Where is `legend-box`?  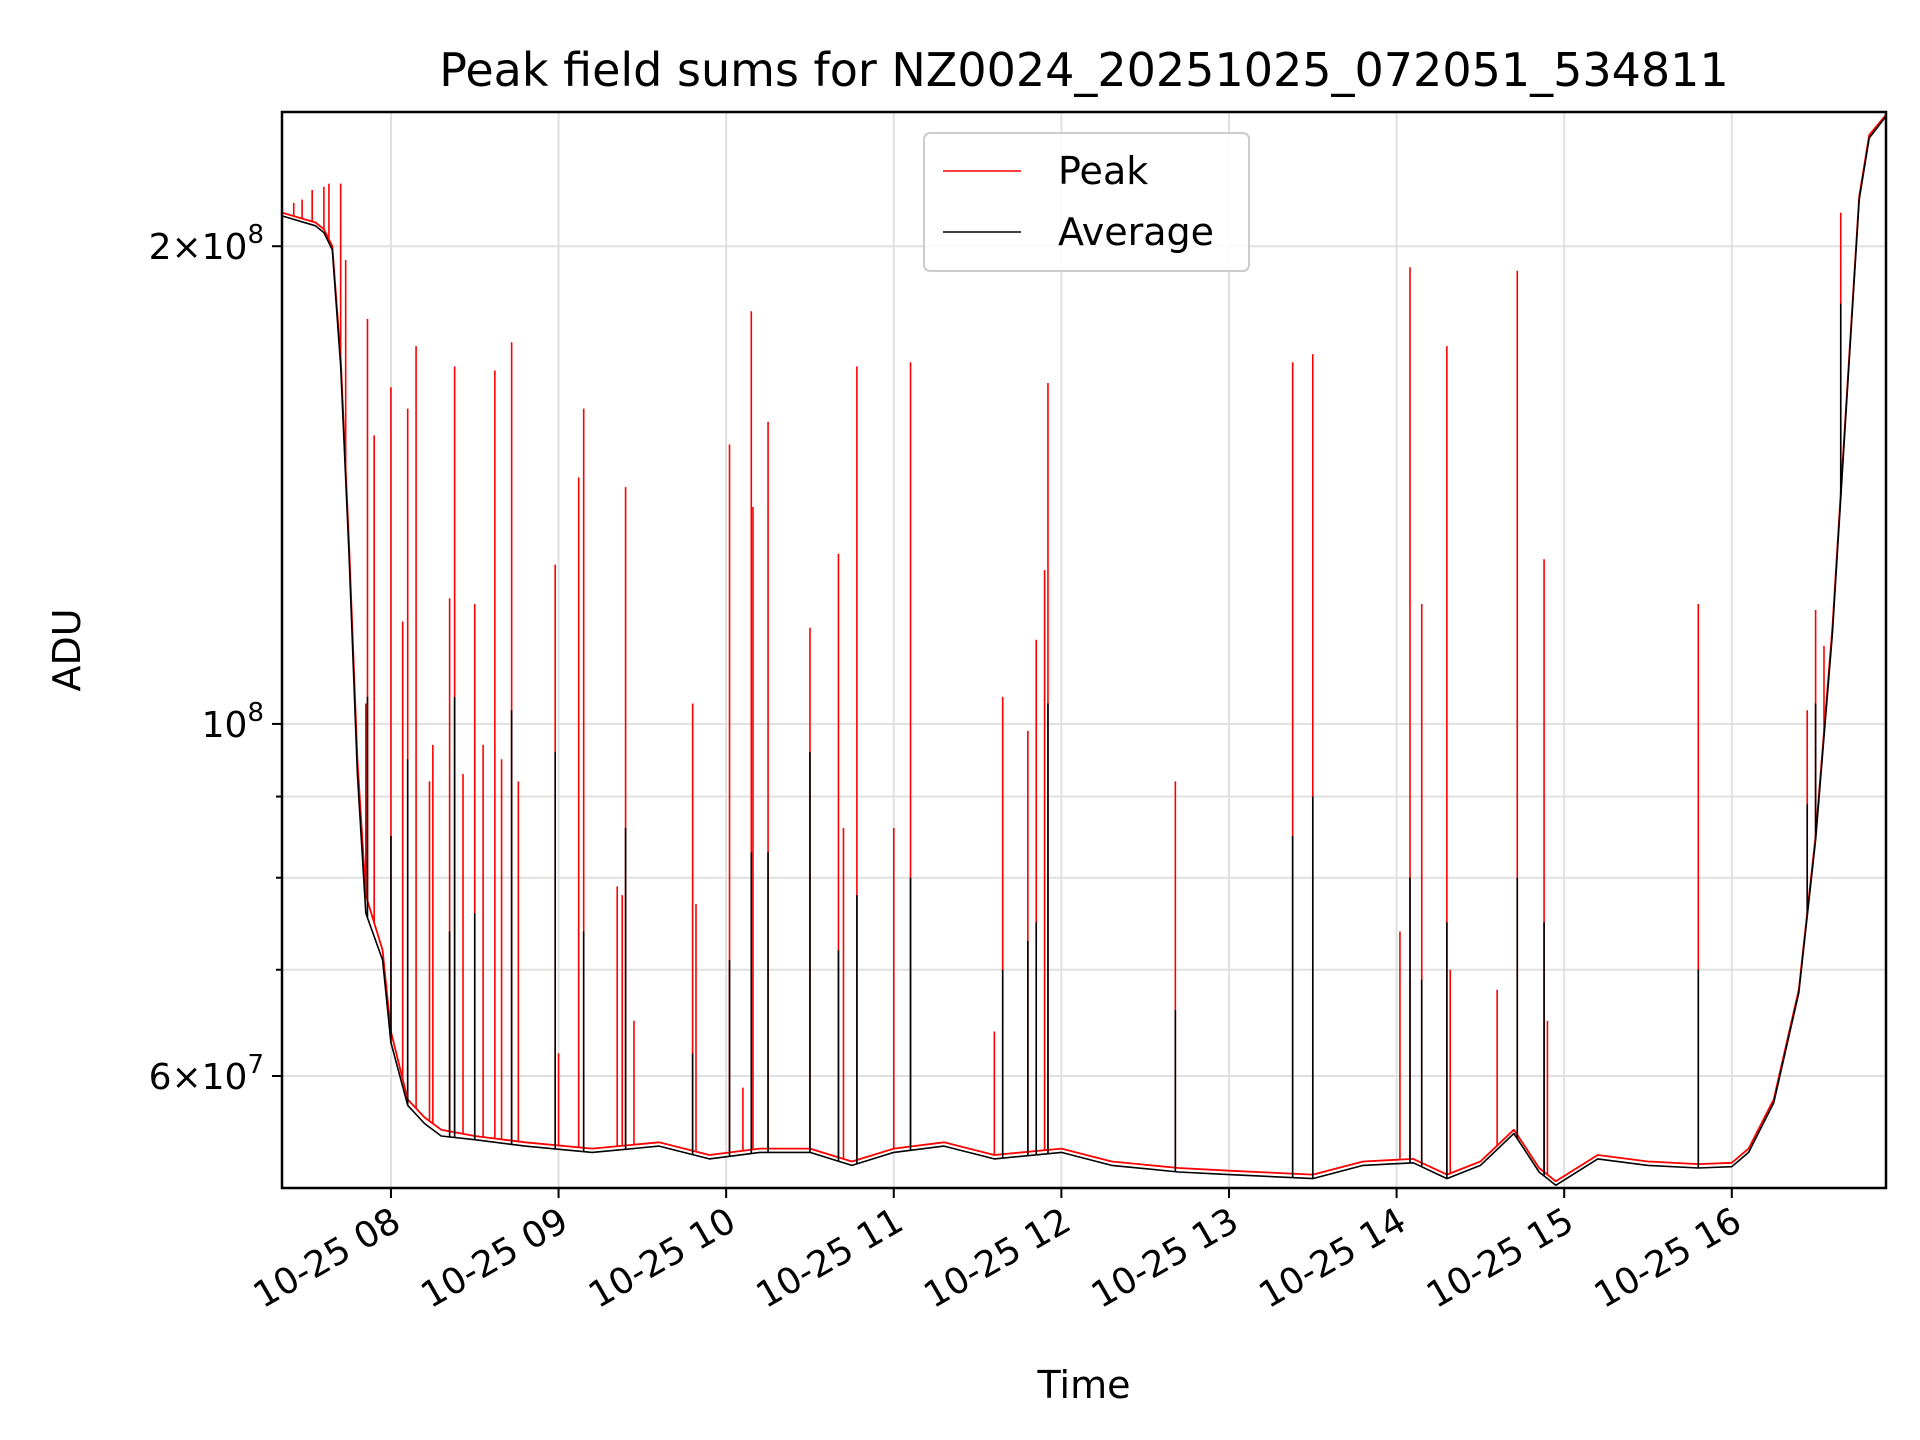 legend-box is located at coordinates (1086, 202).